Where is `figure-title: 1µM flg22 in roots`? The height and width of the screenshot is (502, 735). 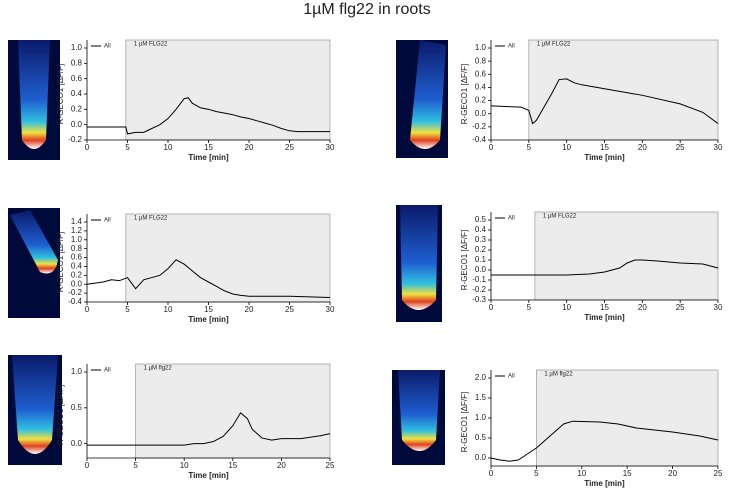 figure-title: 1µM flg22 in roots is located at coordinates (367, 9).